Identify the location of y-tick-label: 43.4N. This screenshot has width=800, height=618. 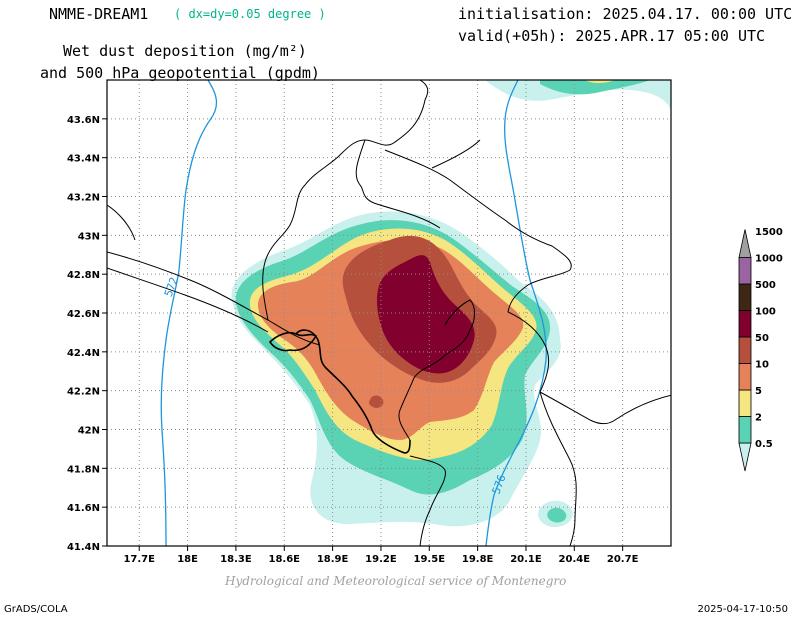
(83, 159).